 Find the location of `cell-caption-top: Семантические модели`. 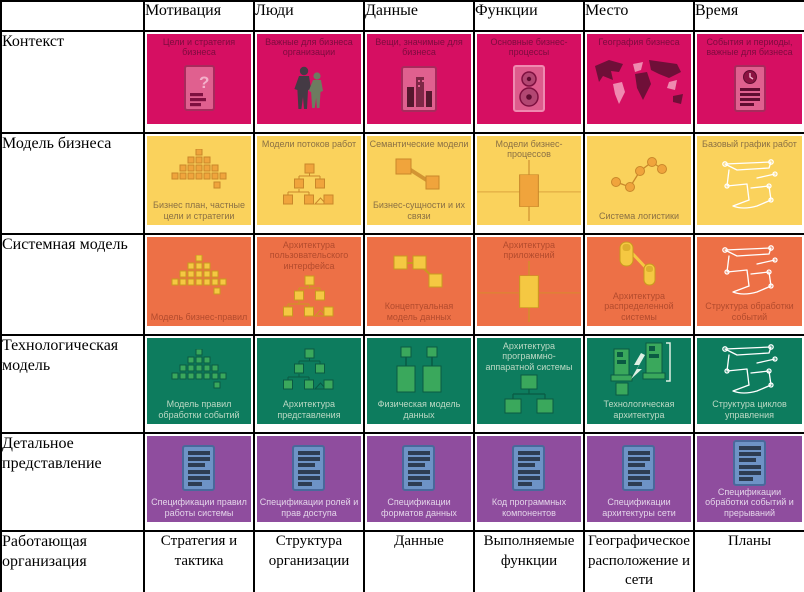

cell-caption-top: Семантические модели is located at coordinates (419, 144).